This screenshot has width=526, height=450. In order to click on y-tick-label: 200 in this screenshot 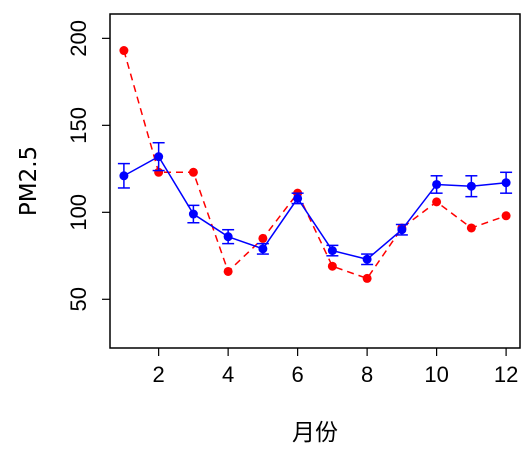, I will do `click(78, 38)`.